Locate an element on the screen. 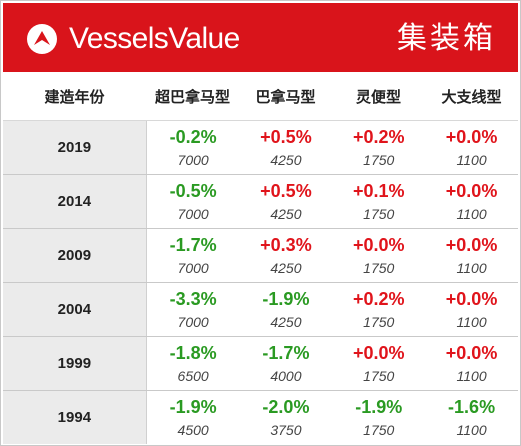  brand-name: VesselsValue is located at coordinates (154, 38).